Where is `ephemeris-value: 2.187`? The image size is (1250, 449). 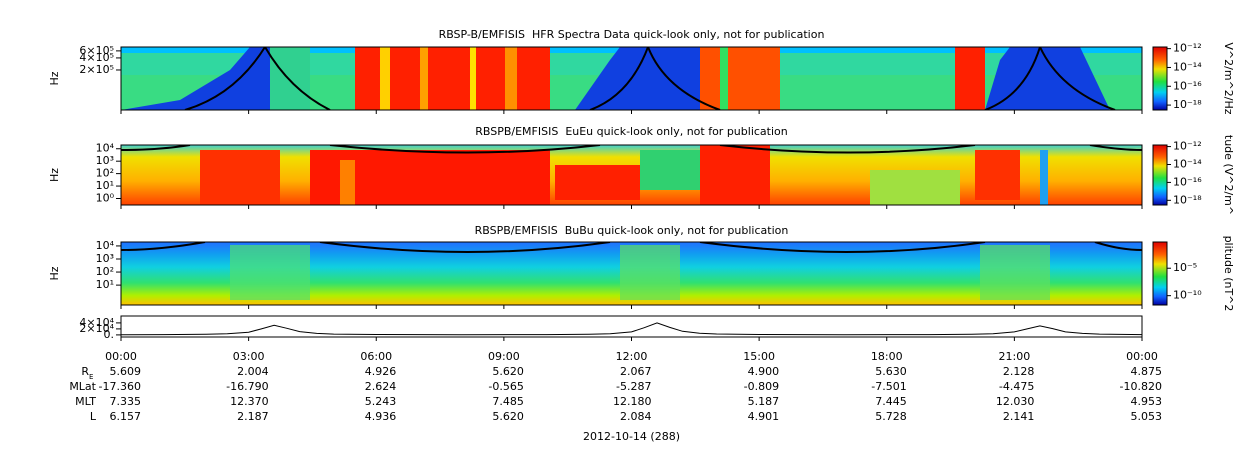
ephemeris-value: 2.187 is located at coordinates (253, 416).